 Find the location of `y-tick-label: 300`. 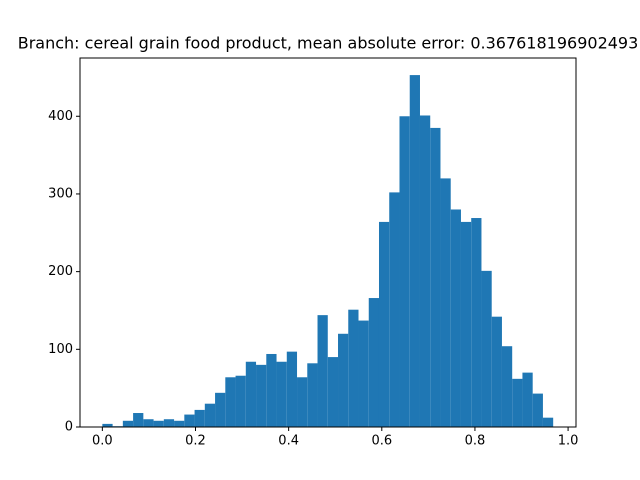

y-tick-label: 300 is located at coordinates (60, 193).